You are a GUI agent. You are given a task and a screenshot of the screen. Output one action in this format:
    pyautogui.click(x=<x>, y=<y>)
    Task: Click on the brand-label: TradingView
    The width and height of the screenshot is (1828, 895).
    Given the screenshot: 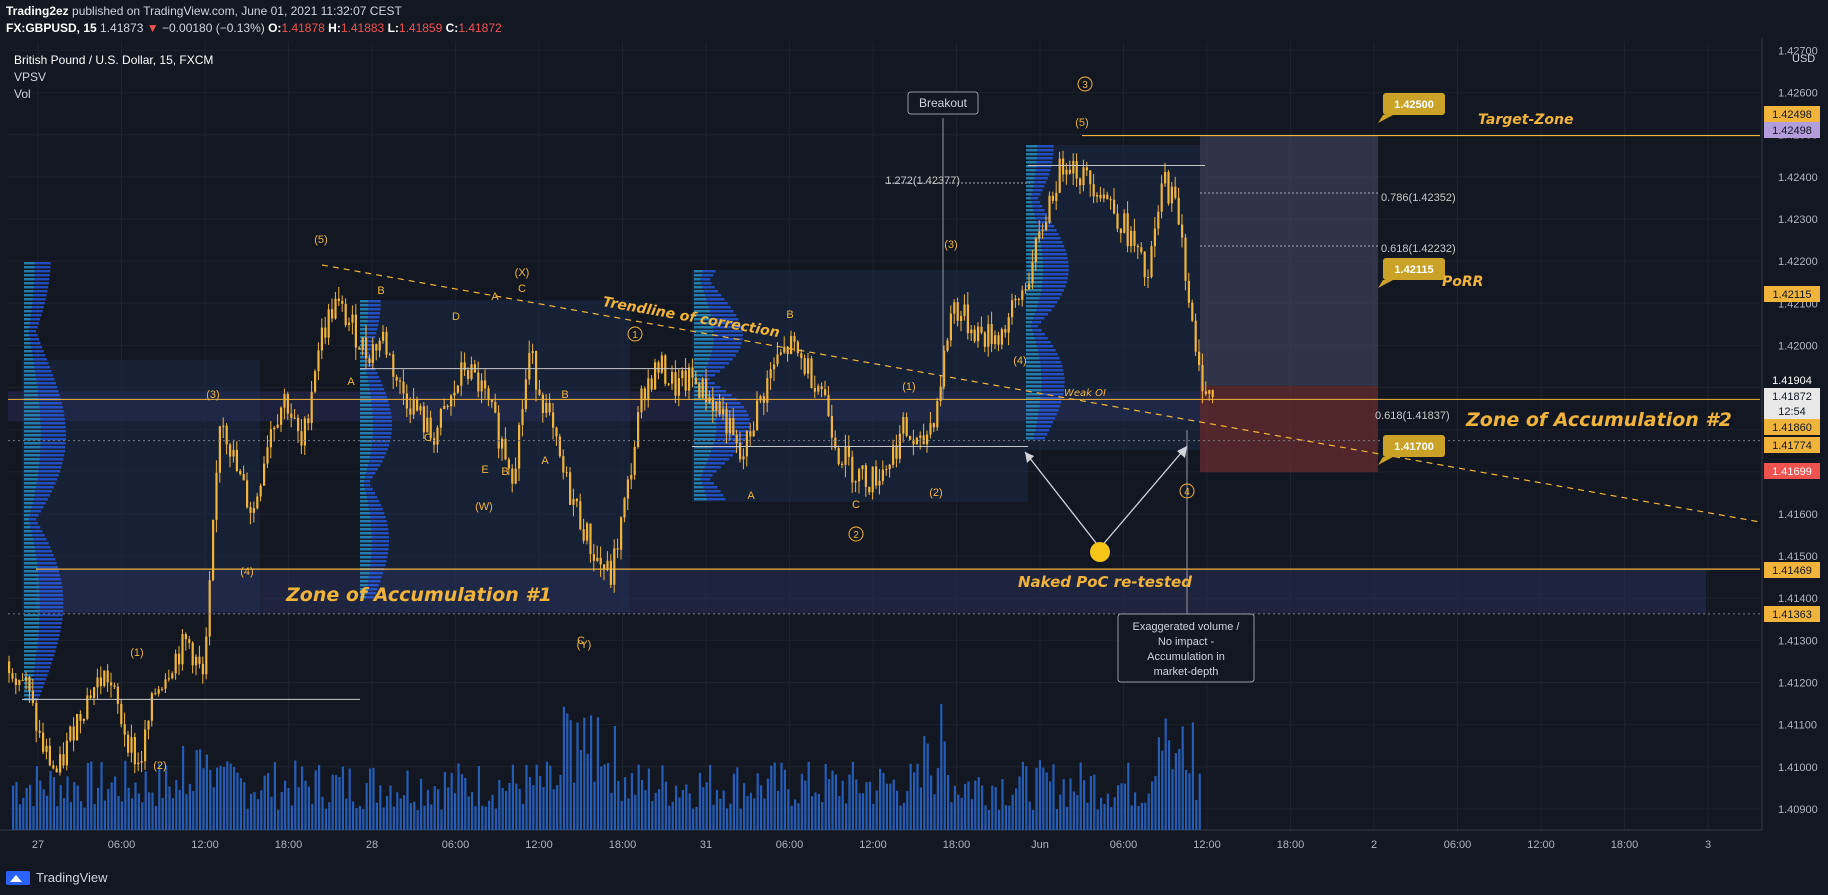 What is the action you would take?
    pyautogui.click(x=72, y=877)
    